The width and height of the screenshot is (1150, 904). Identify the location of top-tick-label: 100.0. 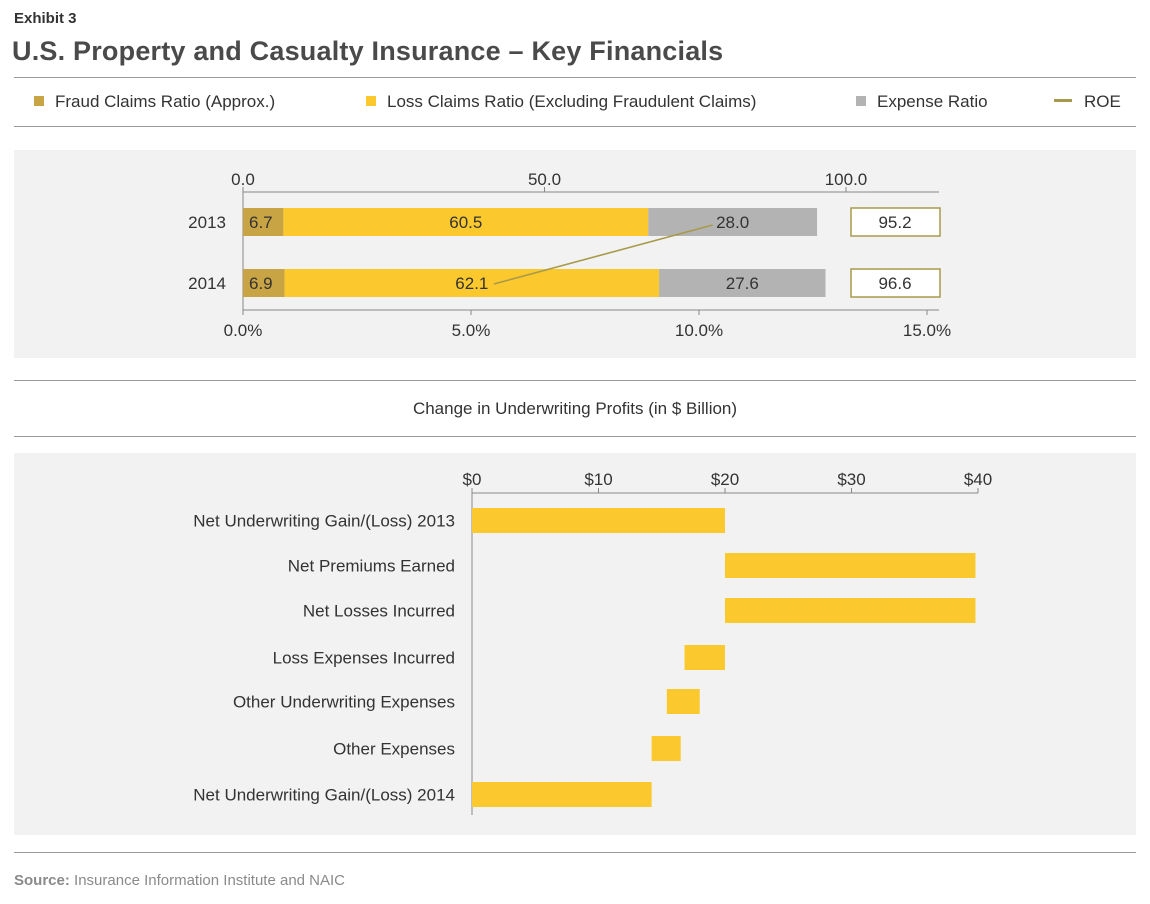
(846, 179).